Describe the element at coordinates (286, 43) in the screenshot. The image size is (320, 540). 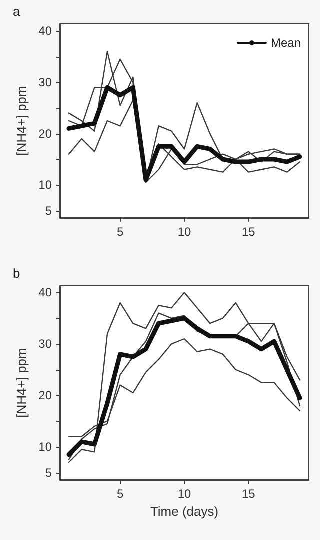
I see `legend-label: Mean` at that location.